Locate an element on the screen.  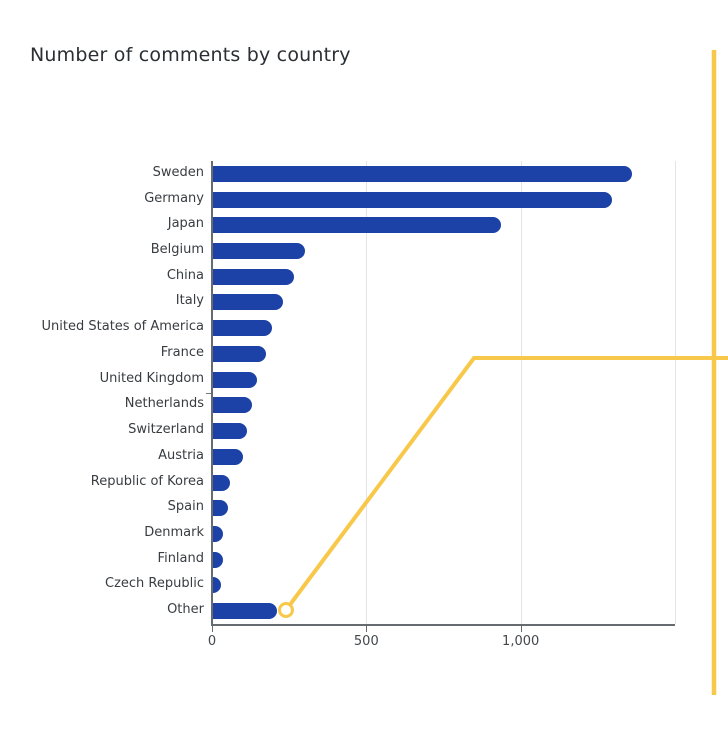
category-label: Italy is located at coordinates (189, 301).